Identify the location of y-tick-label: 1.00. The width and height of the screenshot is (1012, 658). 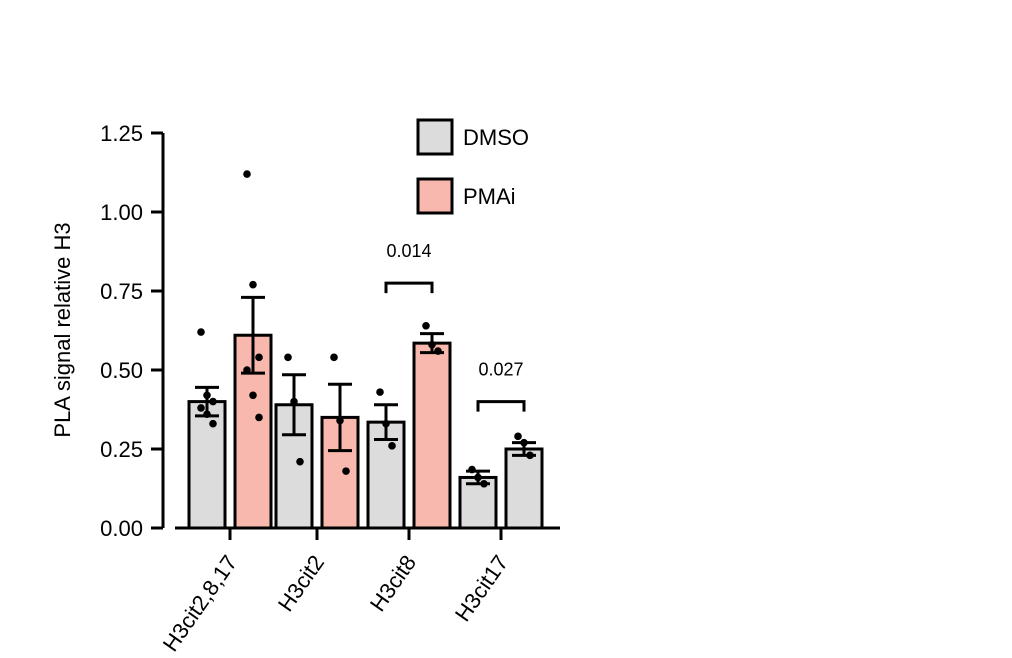
(121, 212).